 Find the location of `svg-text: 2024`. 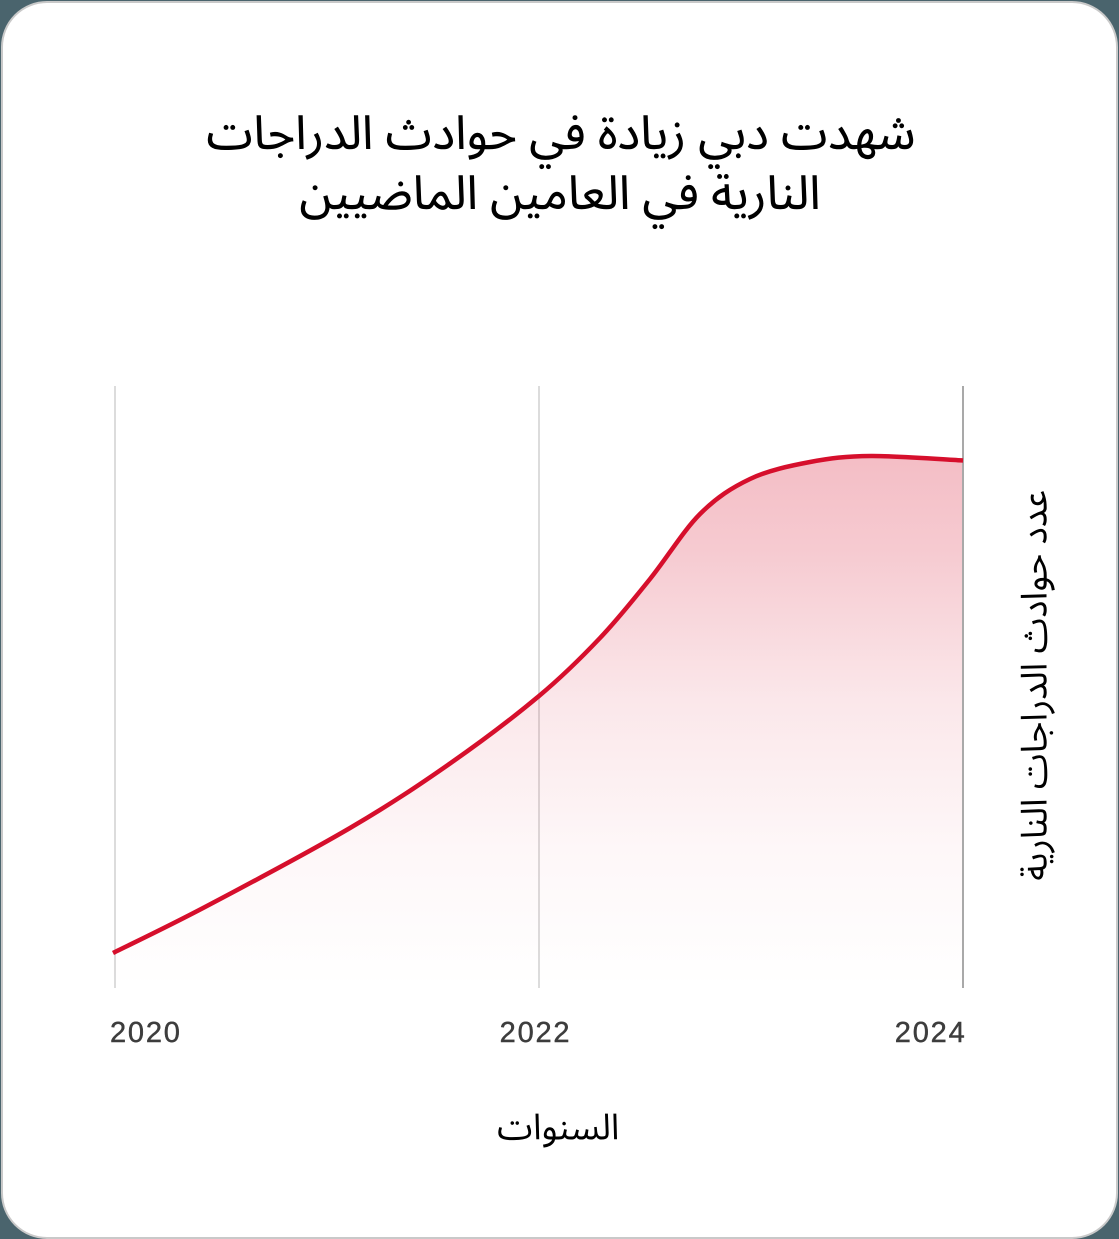

svg-text: 2024 is located at coordinates (931, 1033).